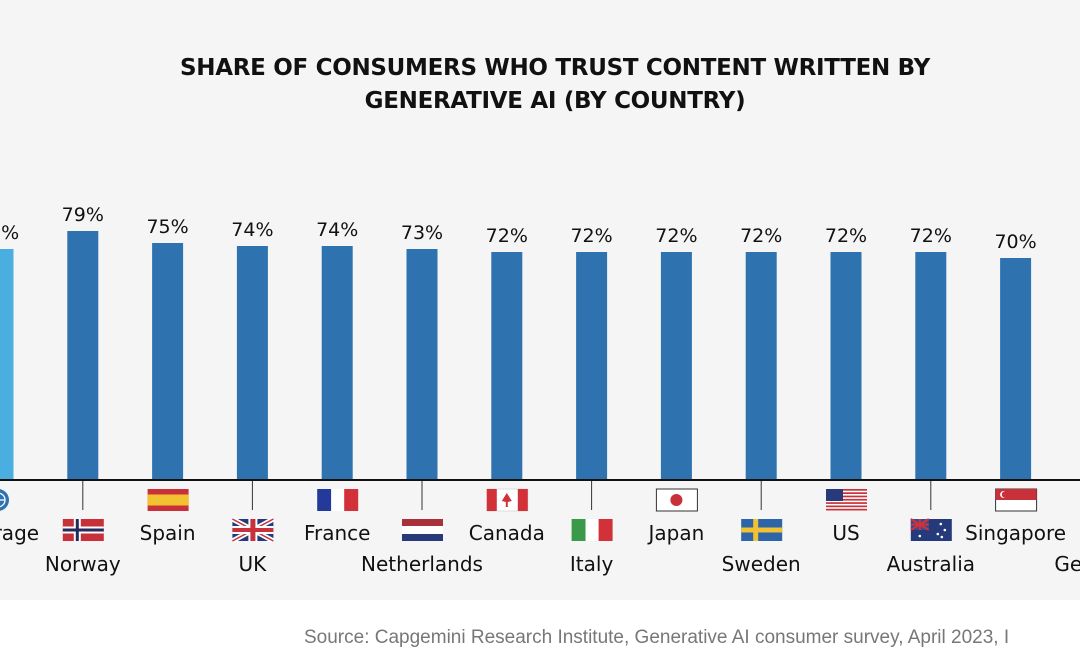 The height and width of the screenshot is (672, 1080). I want to click on bar-spain, so click(168, 361).